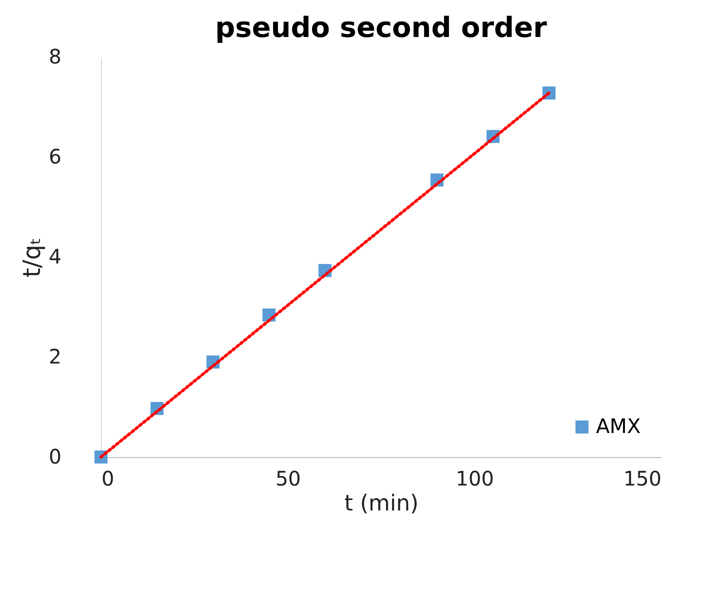 Image resolution: width=712 pixels, height=609 pixels. Describe the element at coordinates (55, 56) in the screenshot. I see `y-tick-label: 8` at that location.